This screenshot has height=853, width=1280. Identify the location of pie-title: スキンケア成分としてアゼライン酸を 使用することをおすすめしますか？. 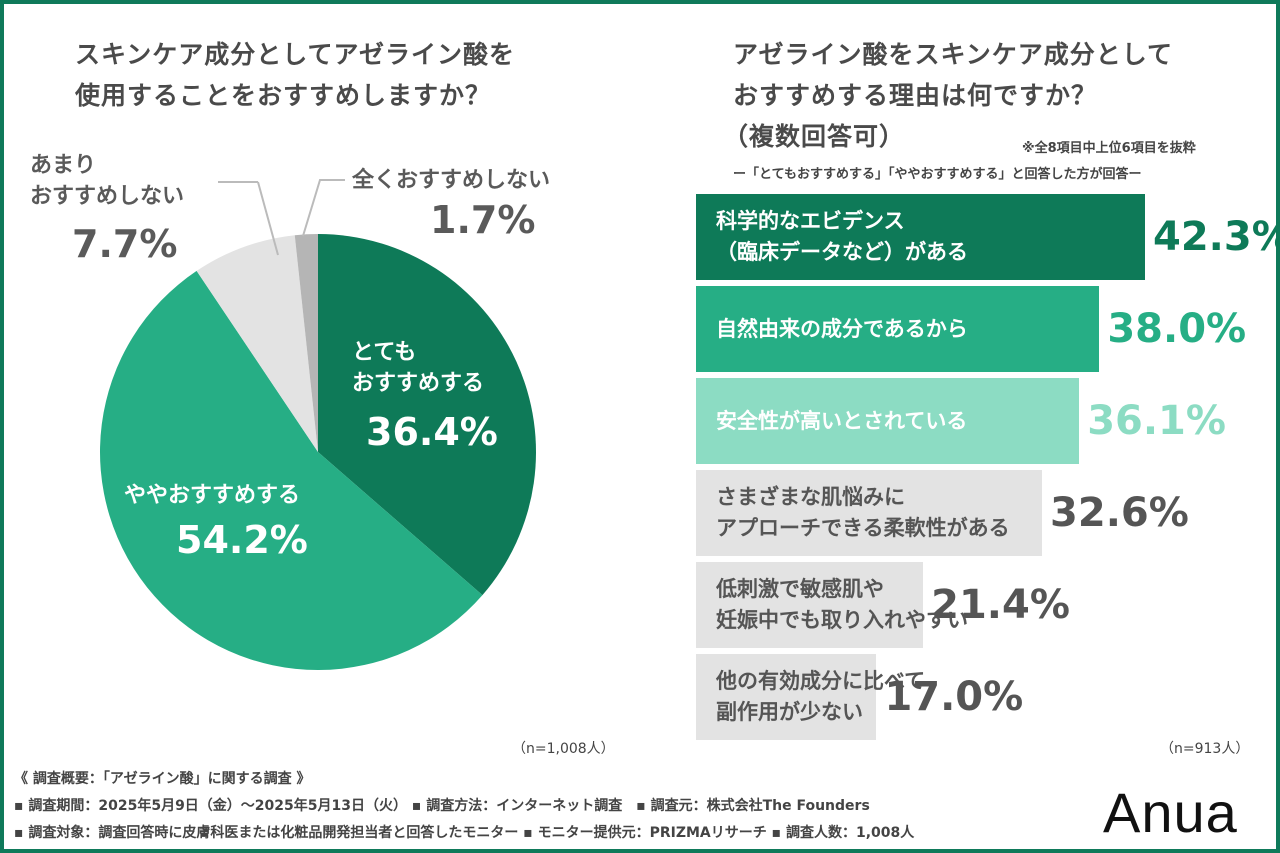
(295, 75).